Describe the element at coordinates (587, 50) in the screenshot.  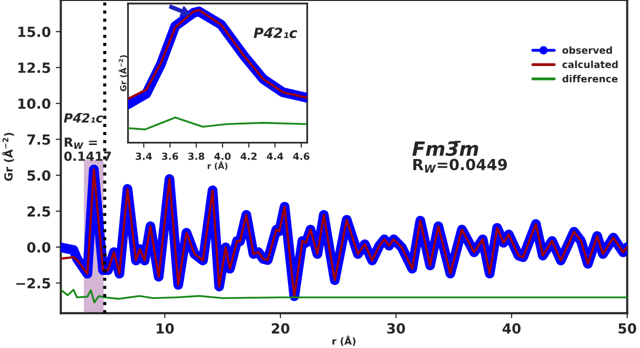
I see `legend-label: observed` at that location.